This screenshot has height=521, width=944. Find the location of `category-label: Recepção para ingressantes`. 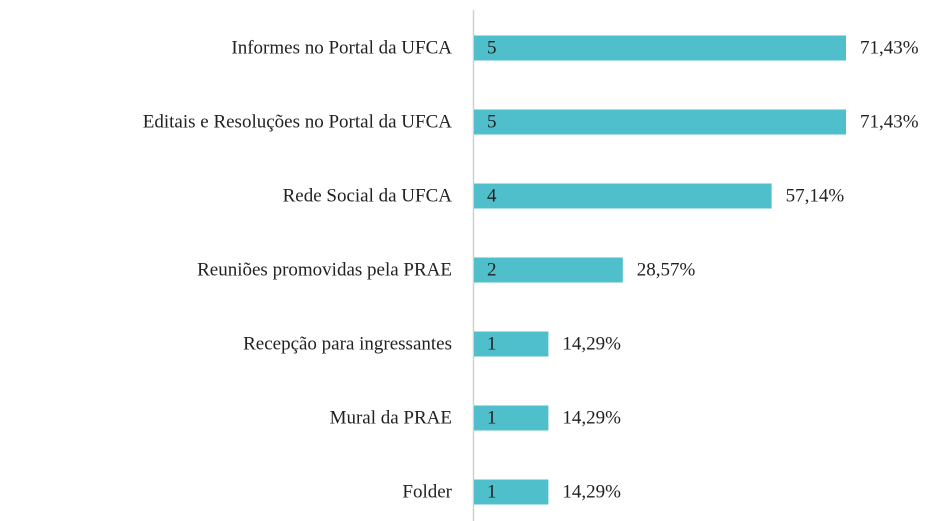

category-label: Recepção para ingressantes is located at coordinates (347, 343).